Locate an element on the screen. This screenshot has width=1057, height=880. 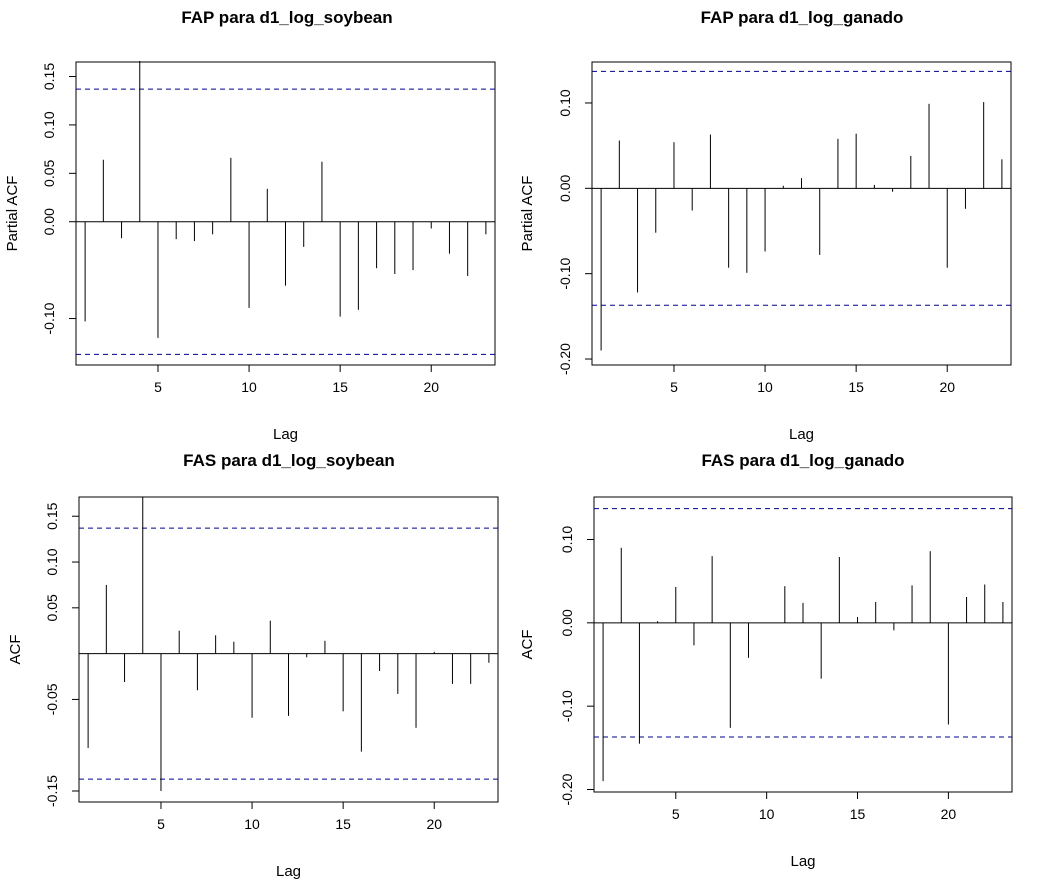
panel-1-x-axis-label: Lag is located at coordinates (285, 434).